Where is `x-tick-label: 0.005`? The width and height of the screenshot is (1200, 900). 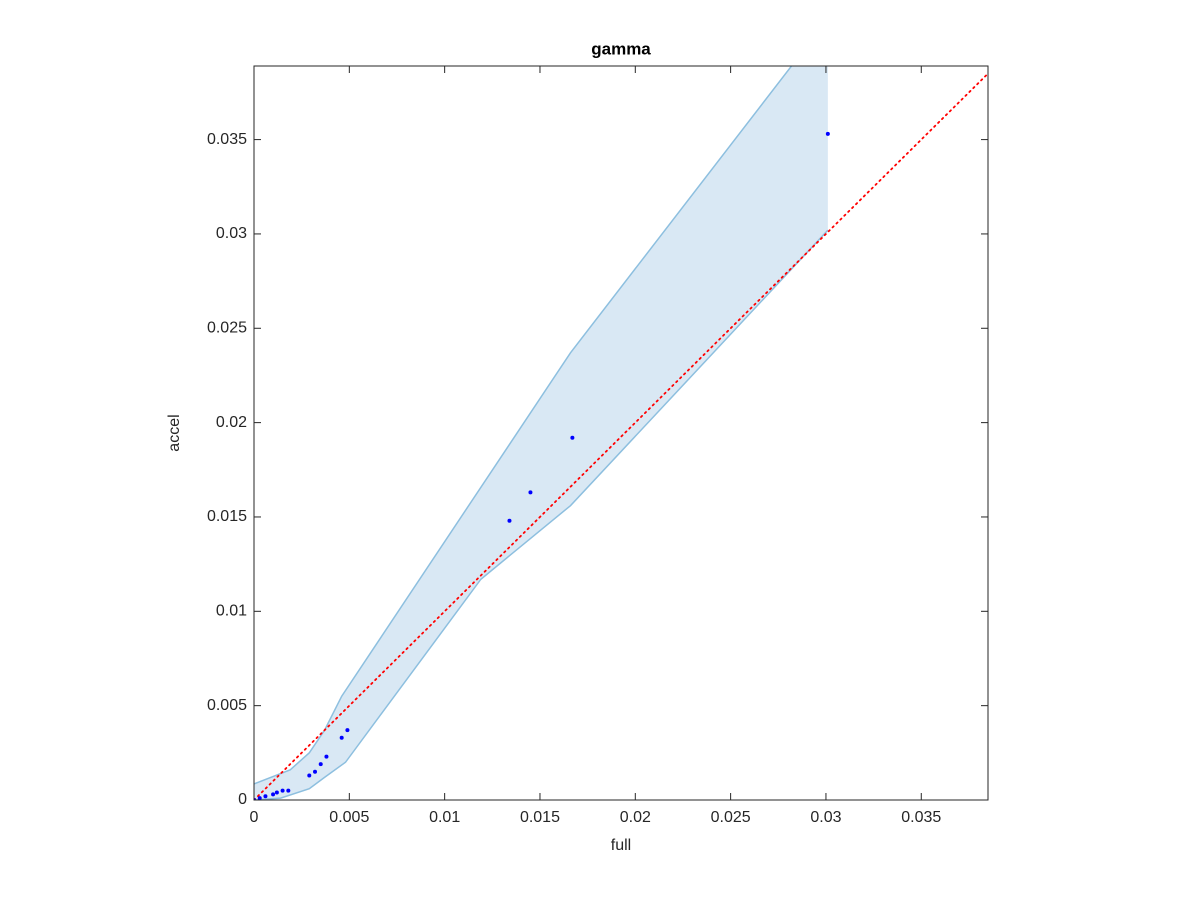
x-tick-label: 0.005 is located at coordinates (349, 817).